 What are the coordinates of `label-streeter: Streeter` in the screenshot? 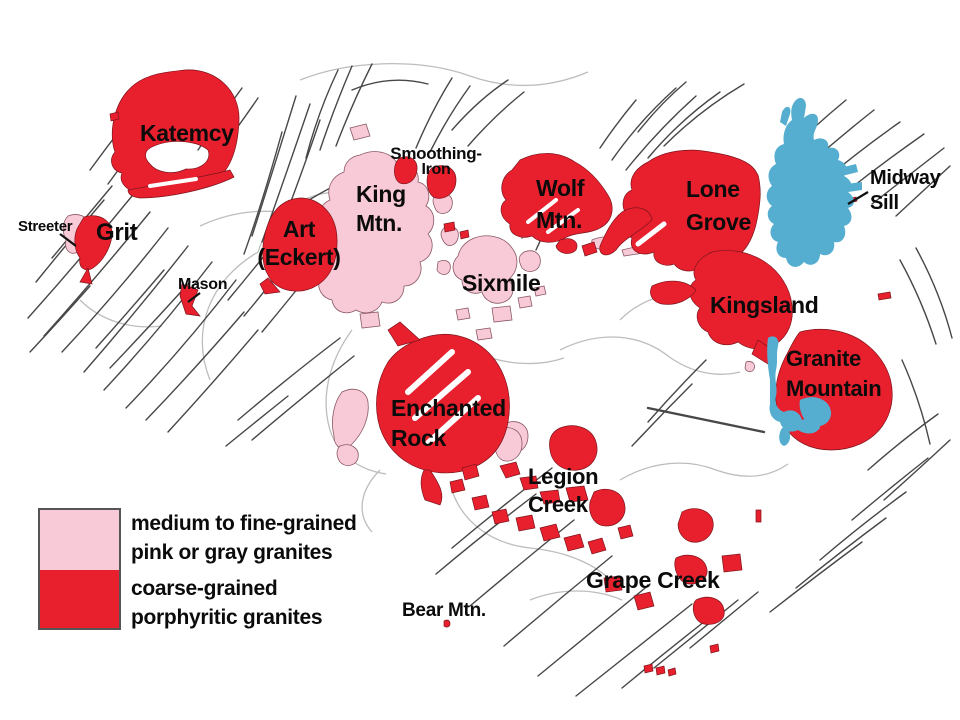 It's located at (45, 226).